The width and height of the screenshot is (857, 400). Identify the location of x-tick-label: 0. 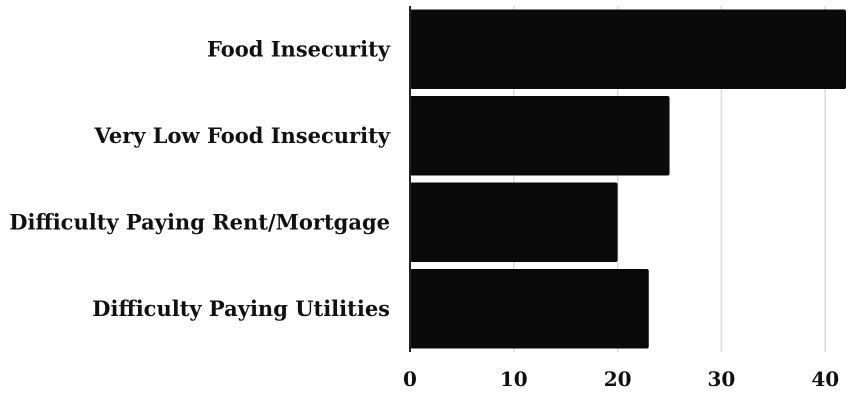
(410, 379).